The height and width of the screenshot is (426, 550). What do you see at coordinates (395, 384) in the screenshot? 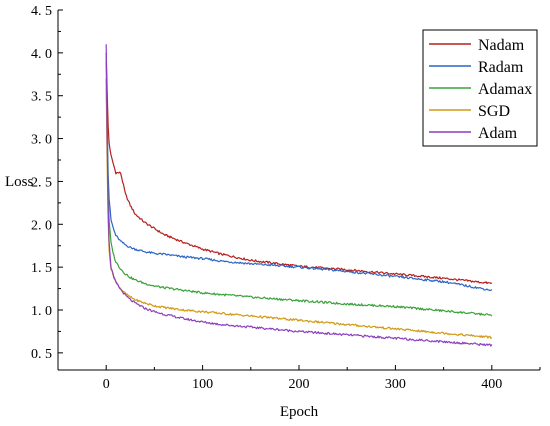
I see `x-tick-label: 300` at bounding box center [395, 384].